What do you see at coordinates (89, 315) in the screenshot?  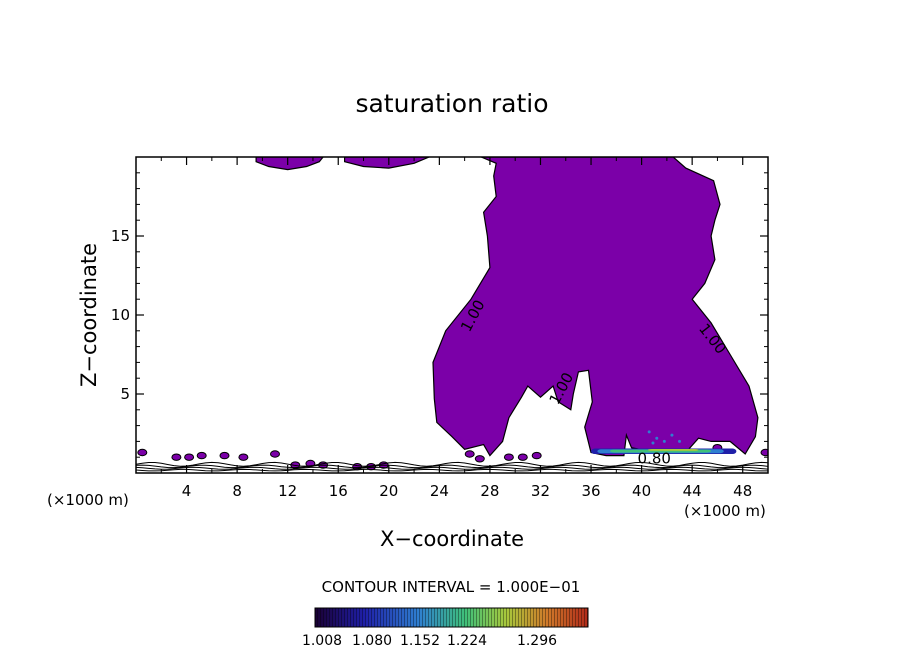 I see `y-axis-title: Z−coordinate` at bounding box center [89, 315].